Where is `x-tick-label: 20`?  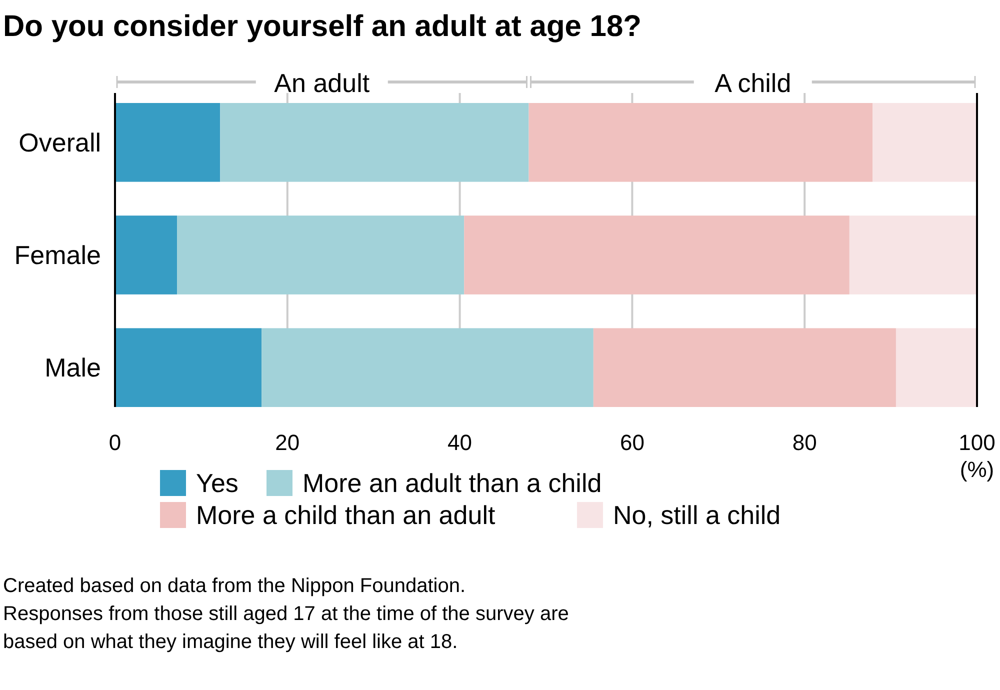
x-tick-label: 20 is located at coordinates (287, 442).